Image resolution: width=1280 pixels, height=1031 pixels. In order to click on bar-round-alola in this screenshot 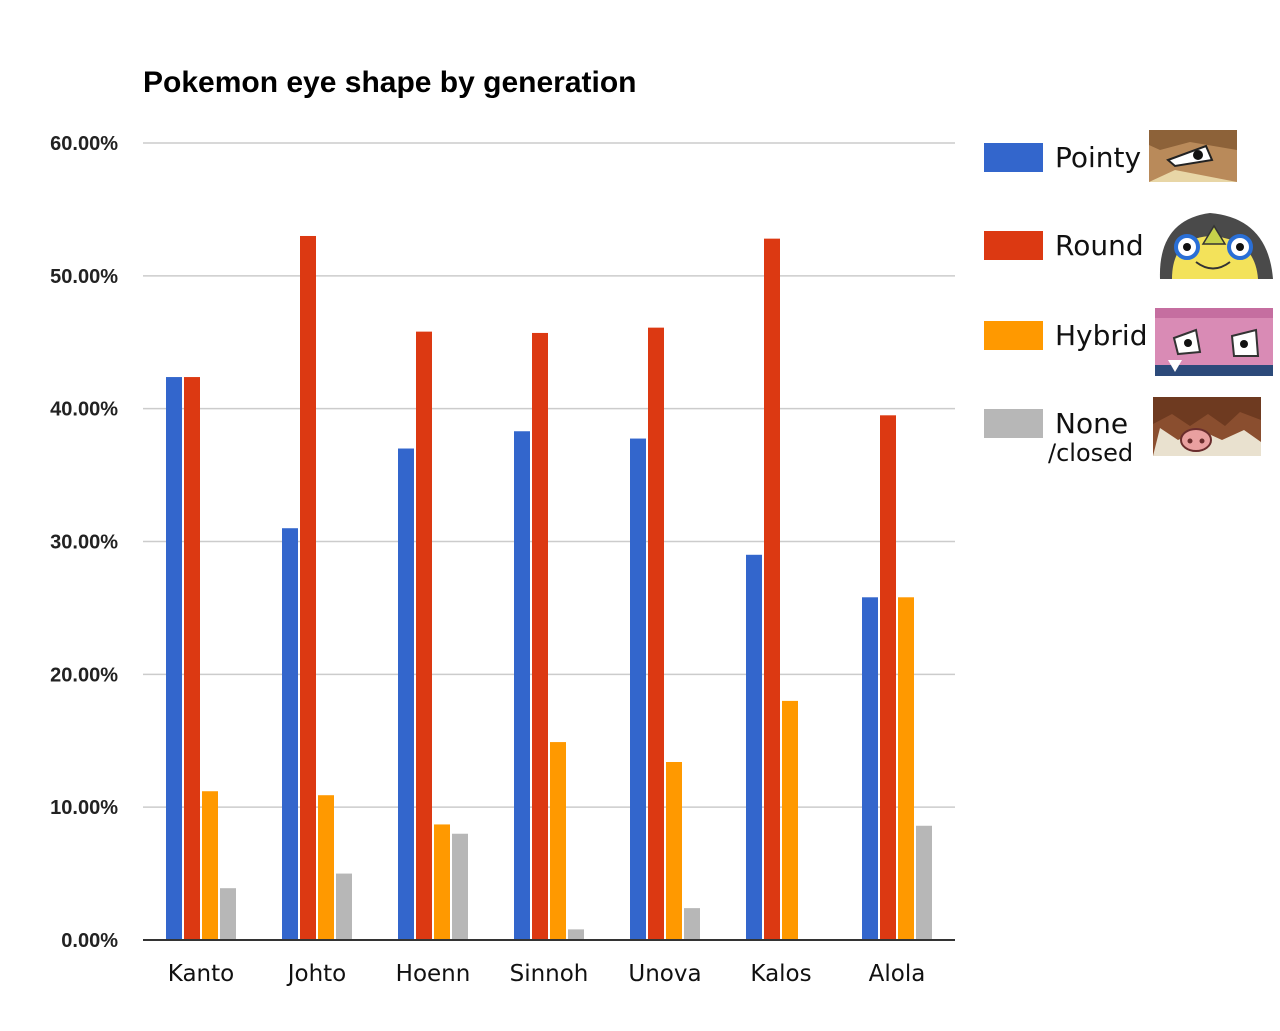, I will do `click(888, 677)`.